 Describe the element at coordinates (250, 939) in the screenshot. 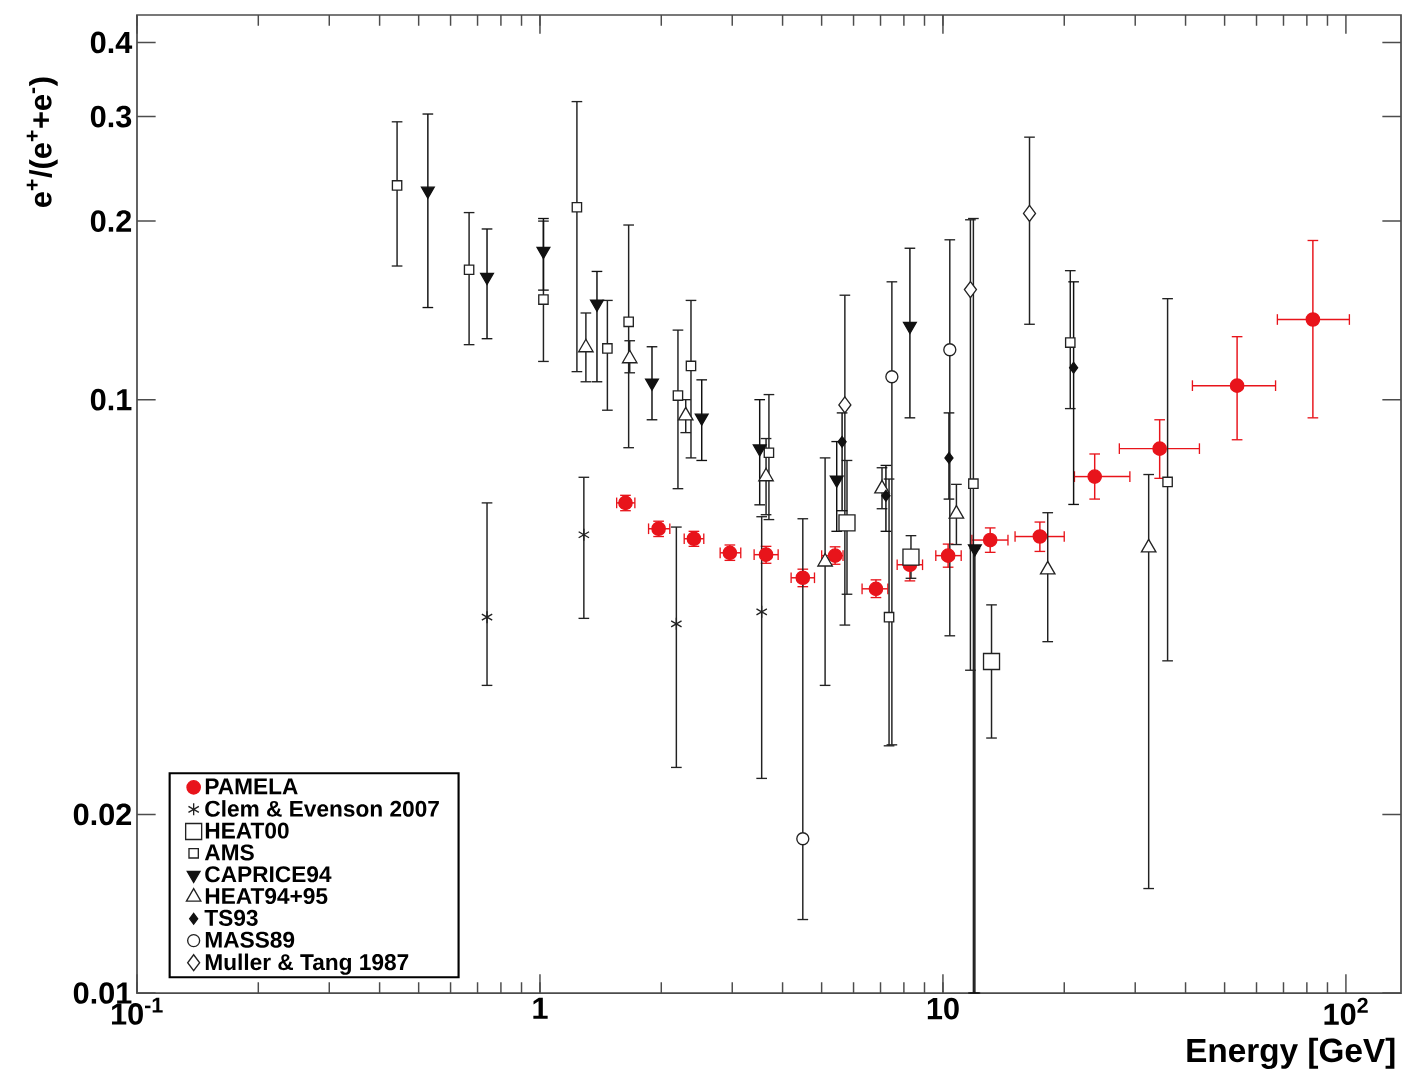

I see `legend-label: MASS89` at that location.